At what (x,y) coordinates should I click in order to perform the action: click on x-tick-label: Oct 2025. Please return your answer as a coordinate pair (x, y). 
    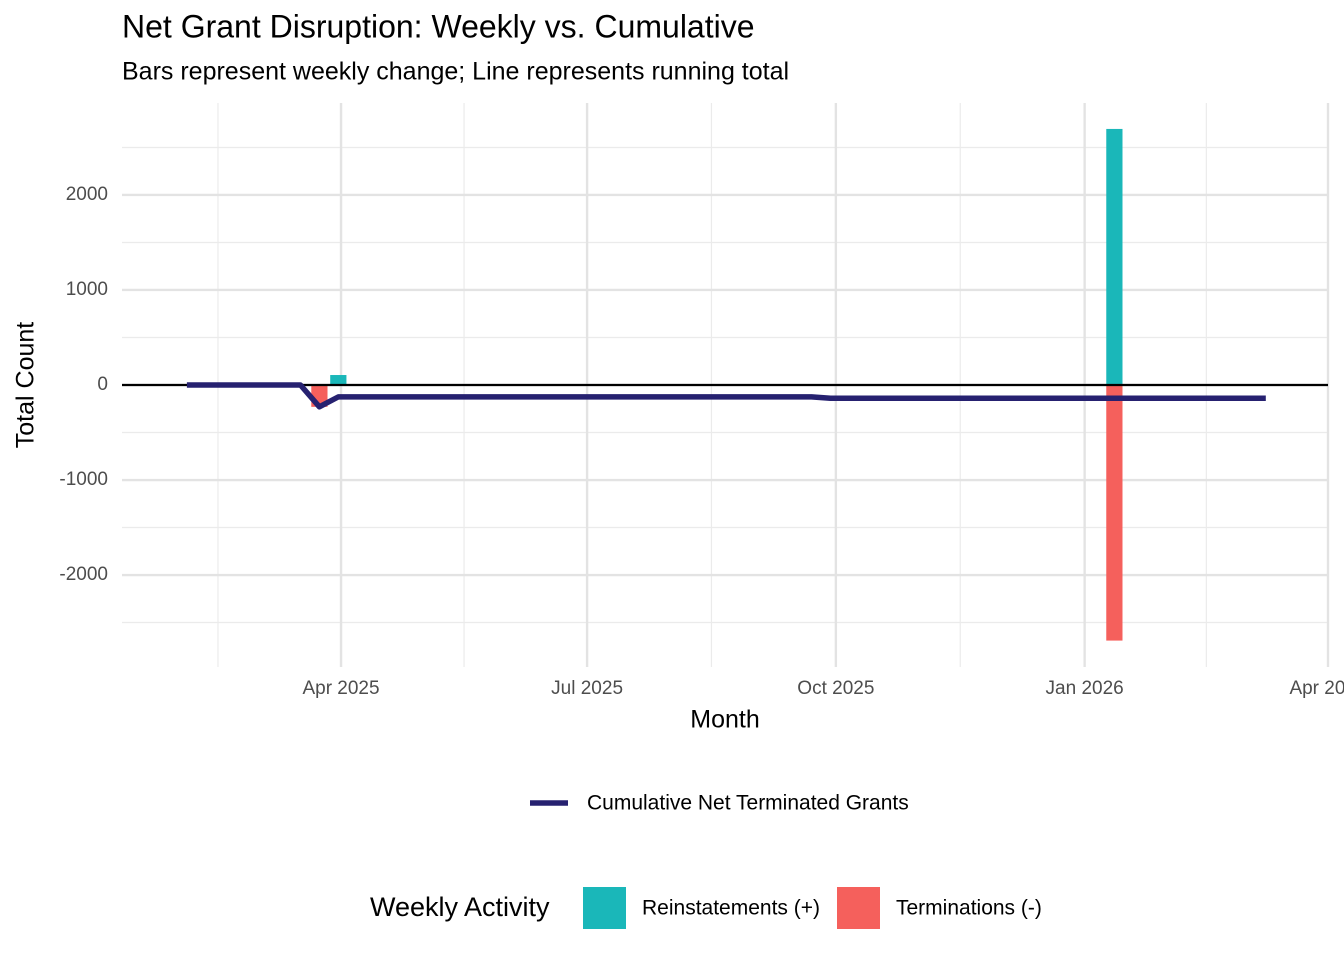
    Looking at the image, I should click on (835, 688).